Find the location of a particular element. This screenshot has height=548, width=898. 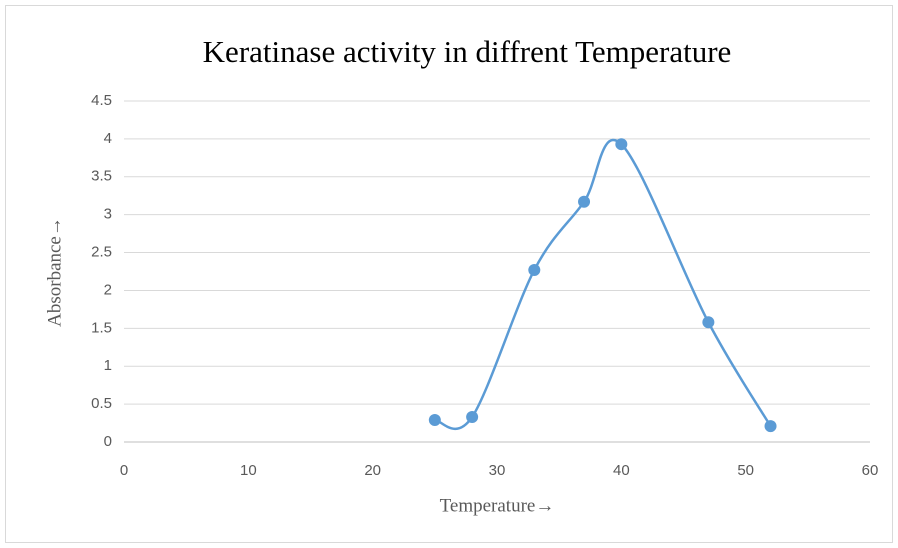

y-tick-label: 4 is located at coordinates (108, 138).